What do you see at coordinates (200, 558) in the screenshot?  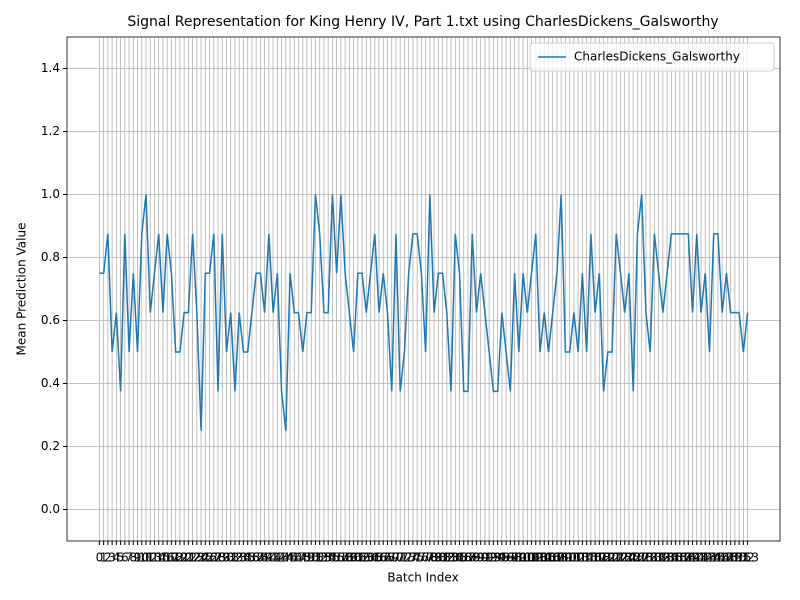 I see `x-tick-label: 24` at bounding box center [200, 558].